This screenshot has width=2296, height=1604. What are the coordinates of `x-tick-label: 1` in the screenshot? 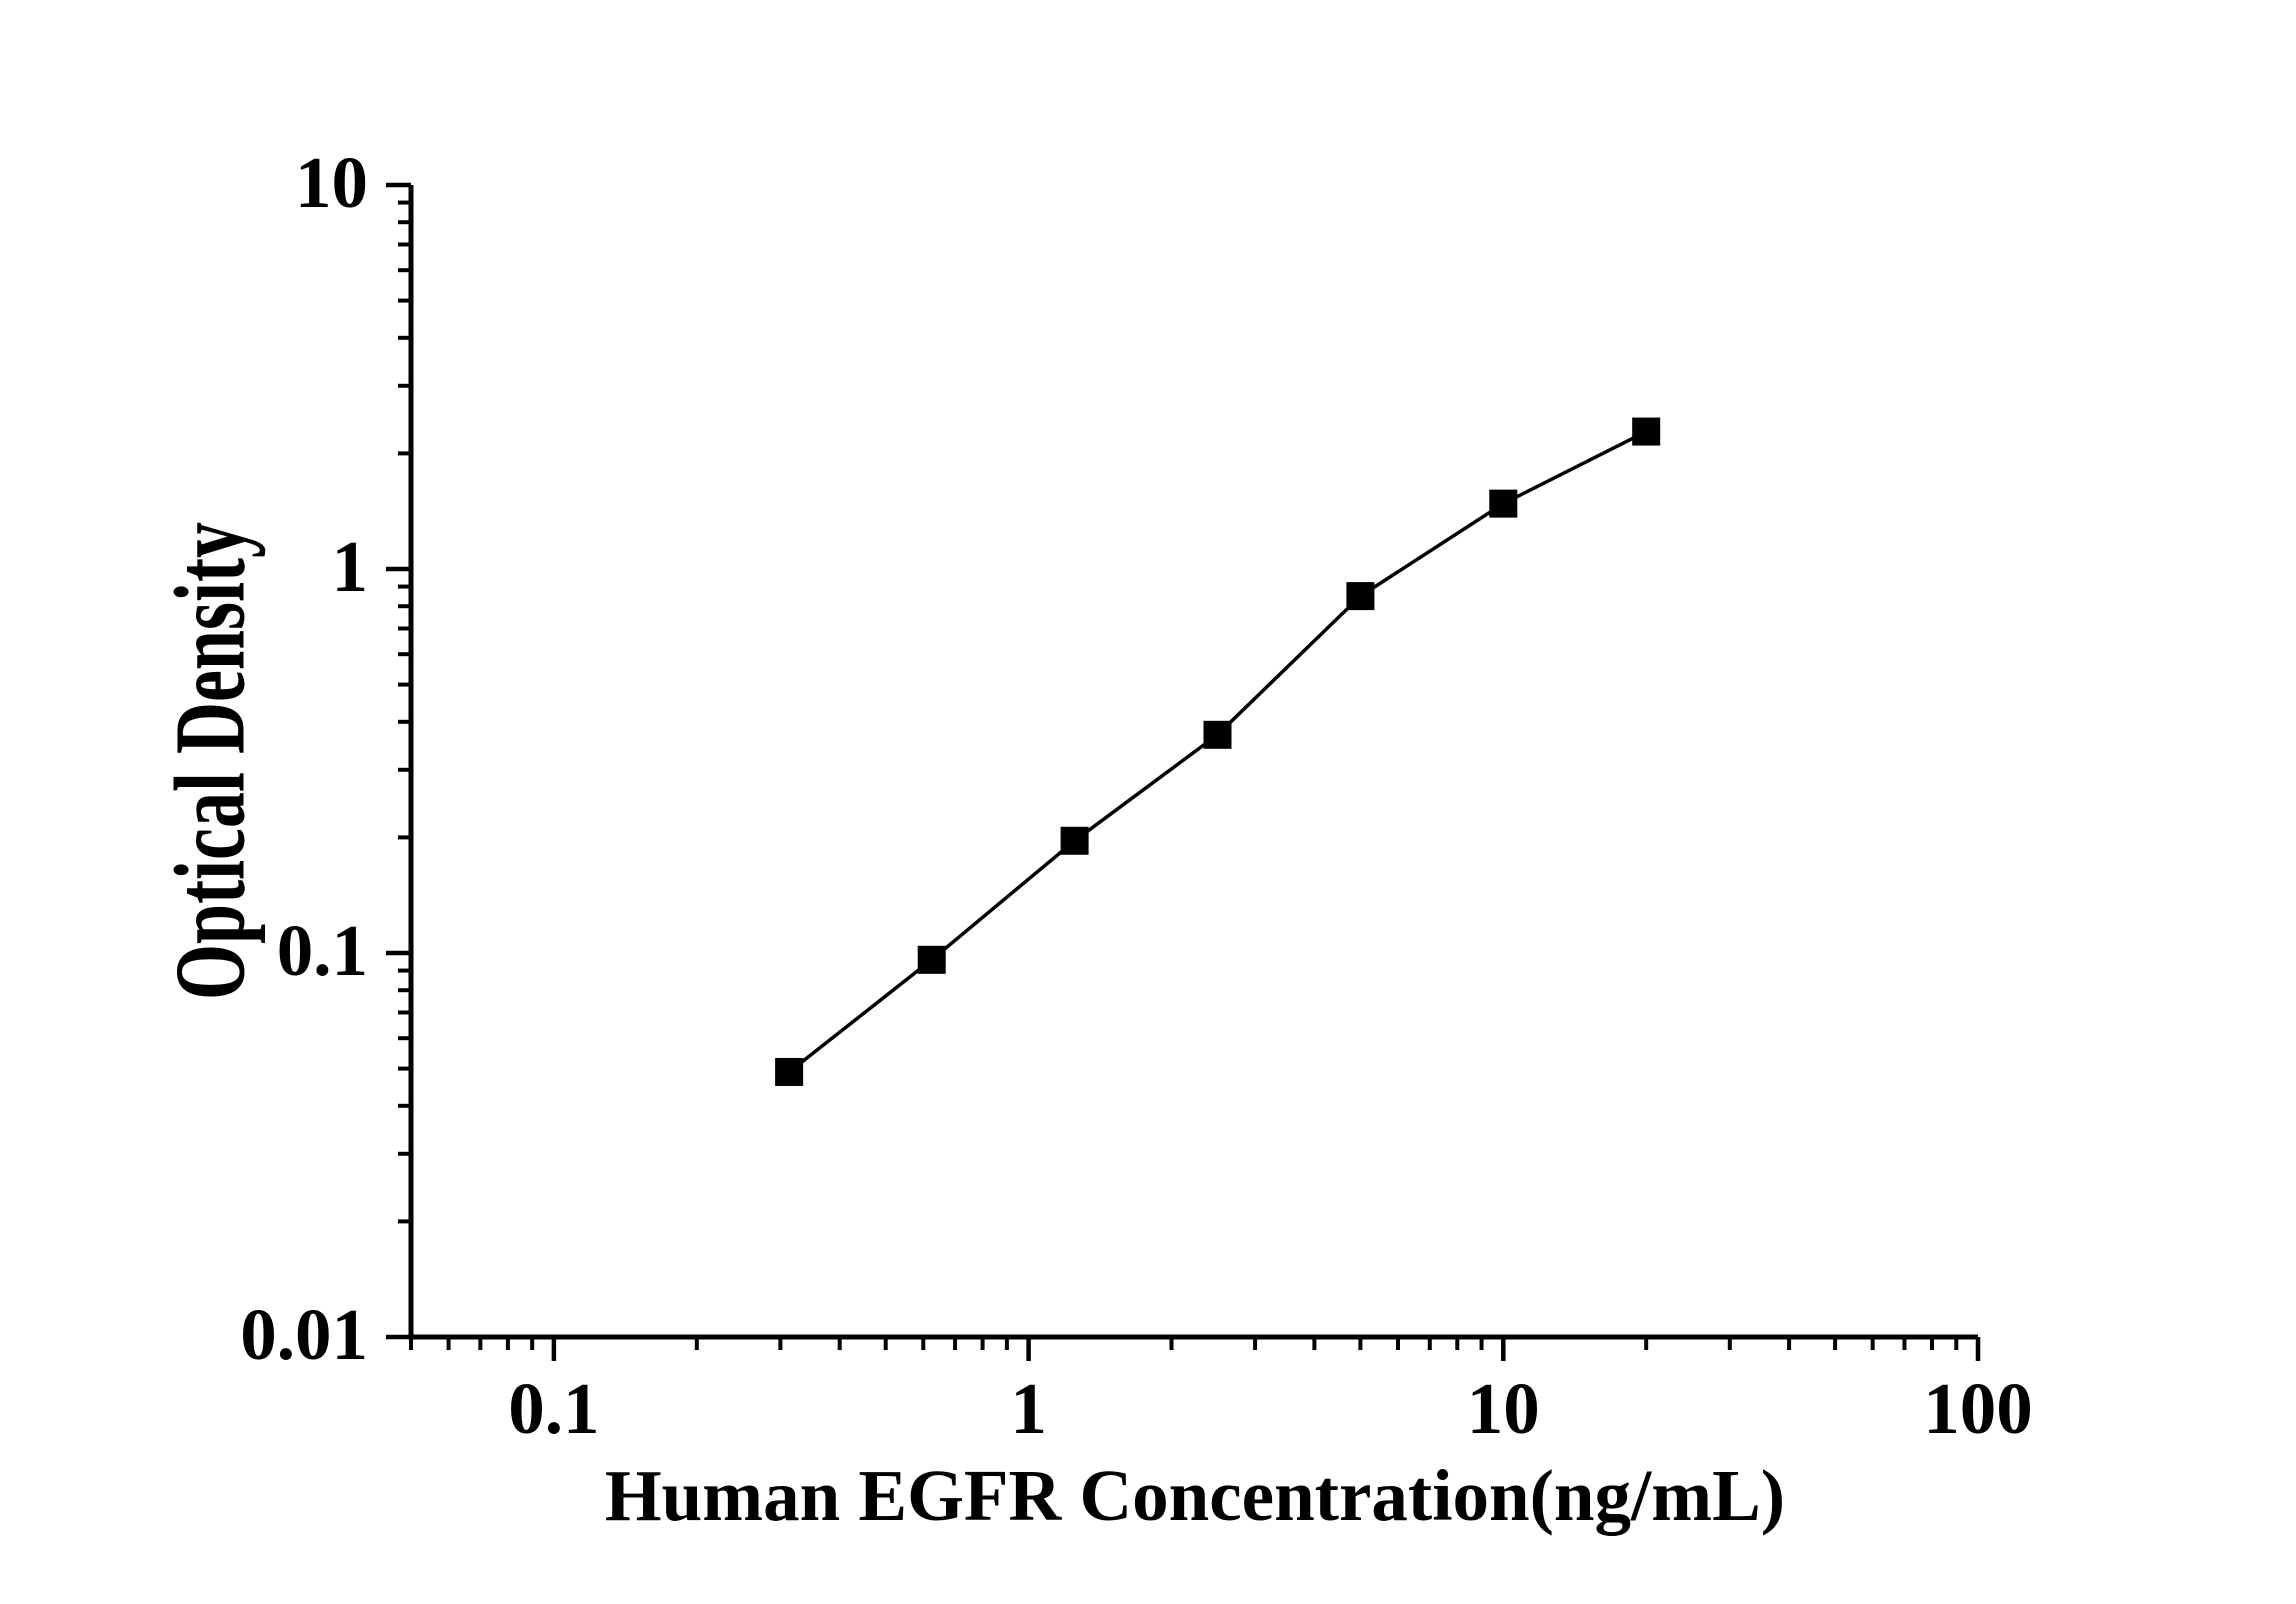 It's located at (1028, 1408).